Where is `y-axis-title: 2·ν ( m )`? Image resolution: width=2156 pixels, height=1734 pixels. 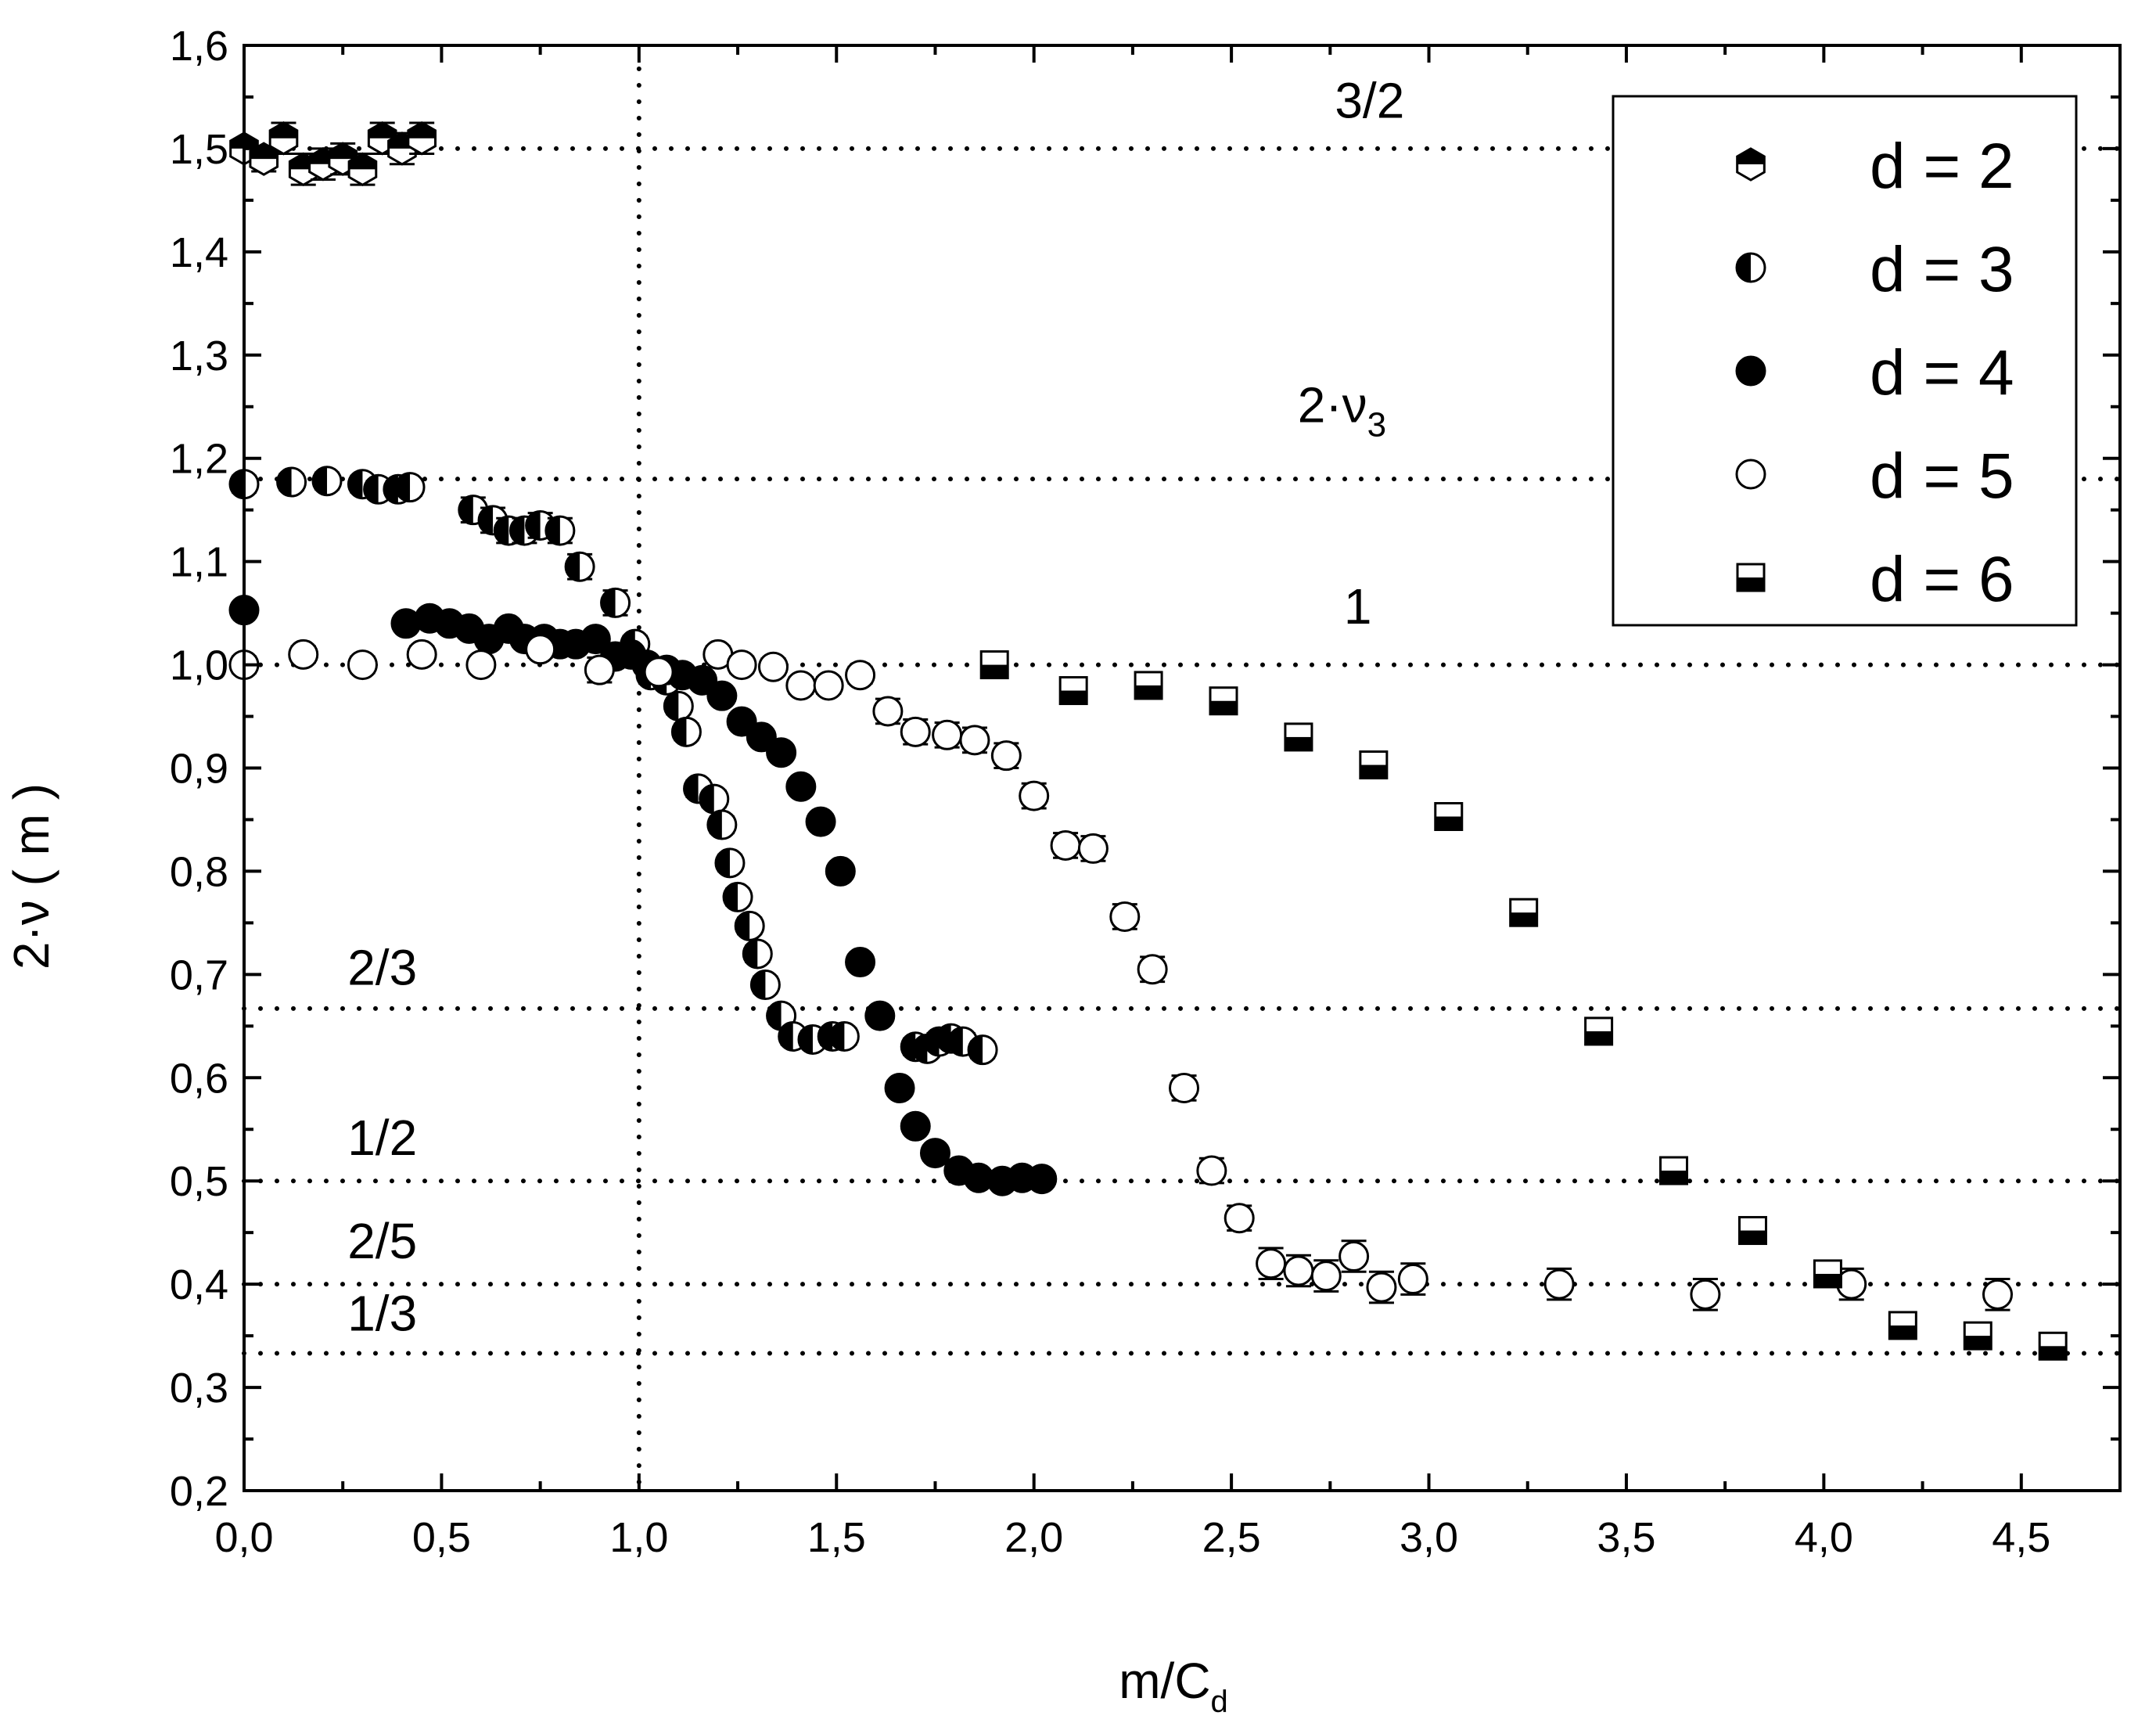 y-axis-title: 2·ν ( m ) is located at coordinates (31, 876).